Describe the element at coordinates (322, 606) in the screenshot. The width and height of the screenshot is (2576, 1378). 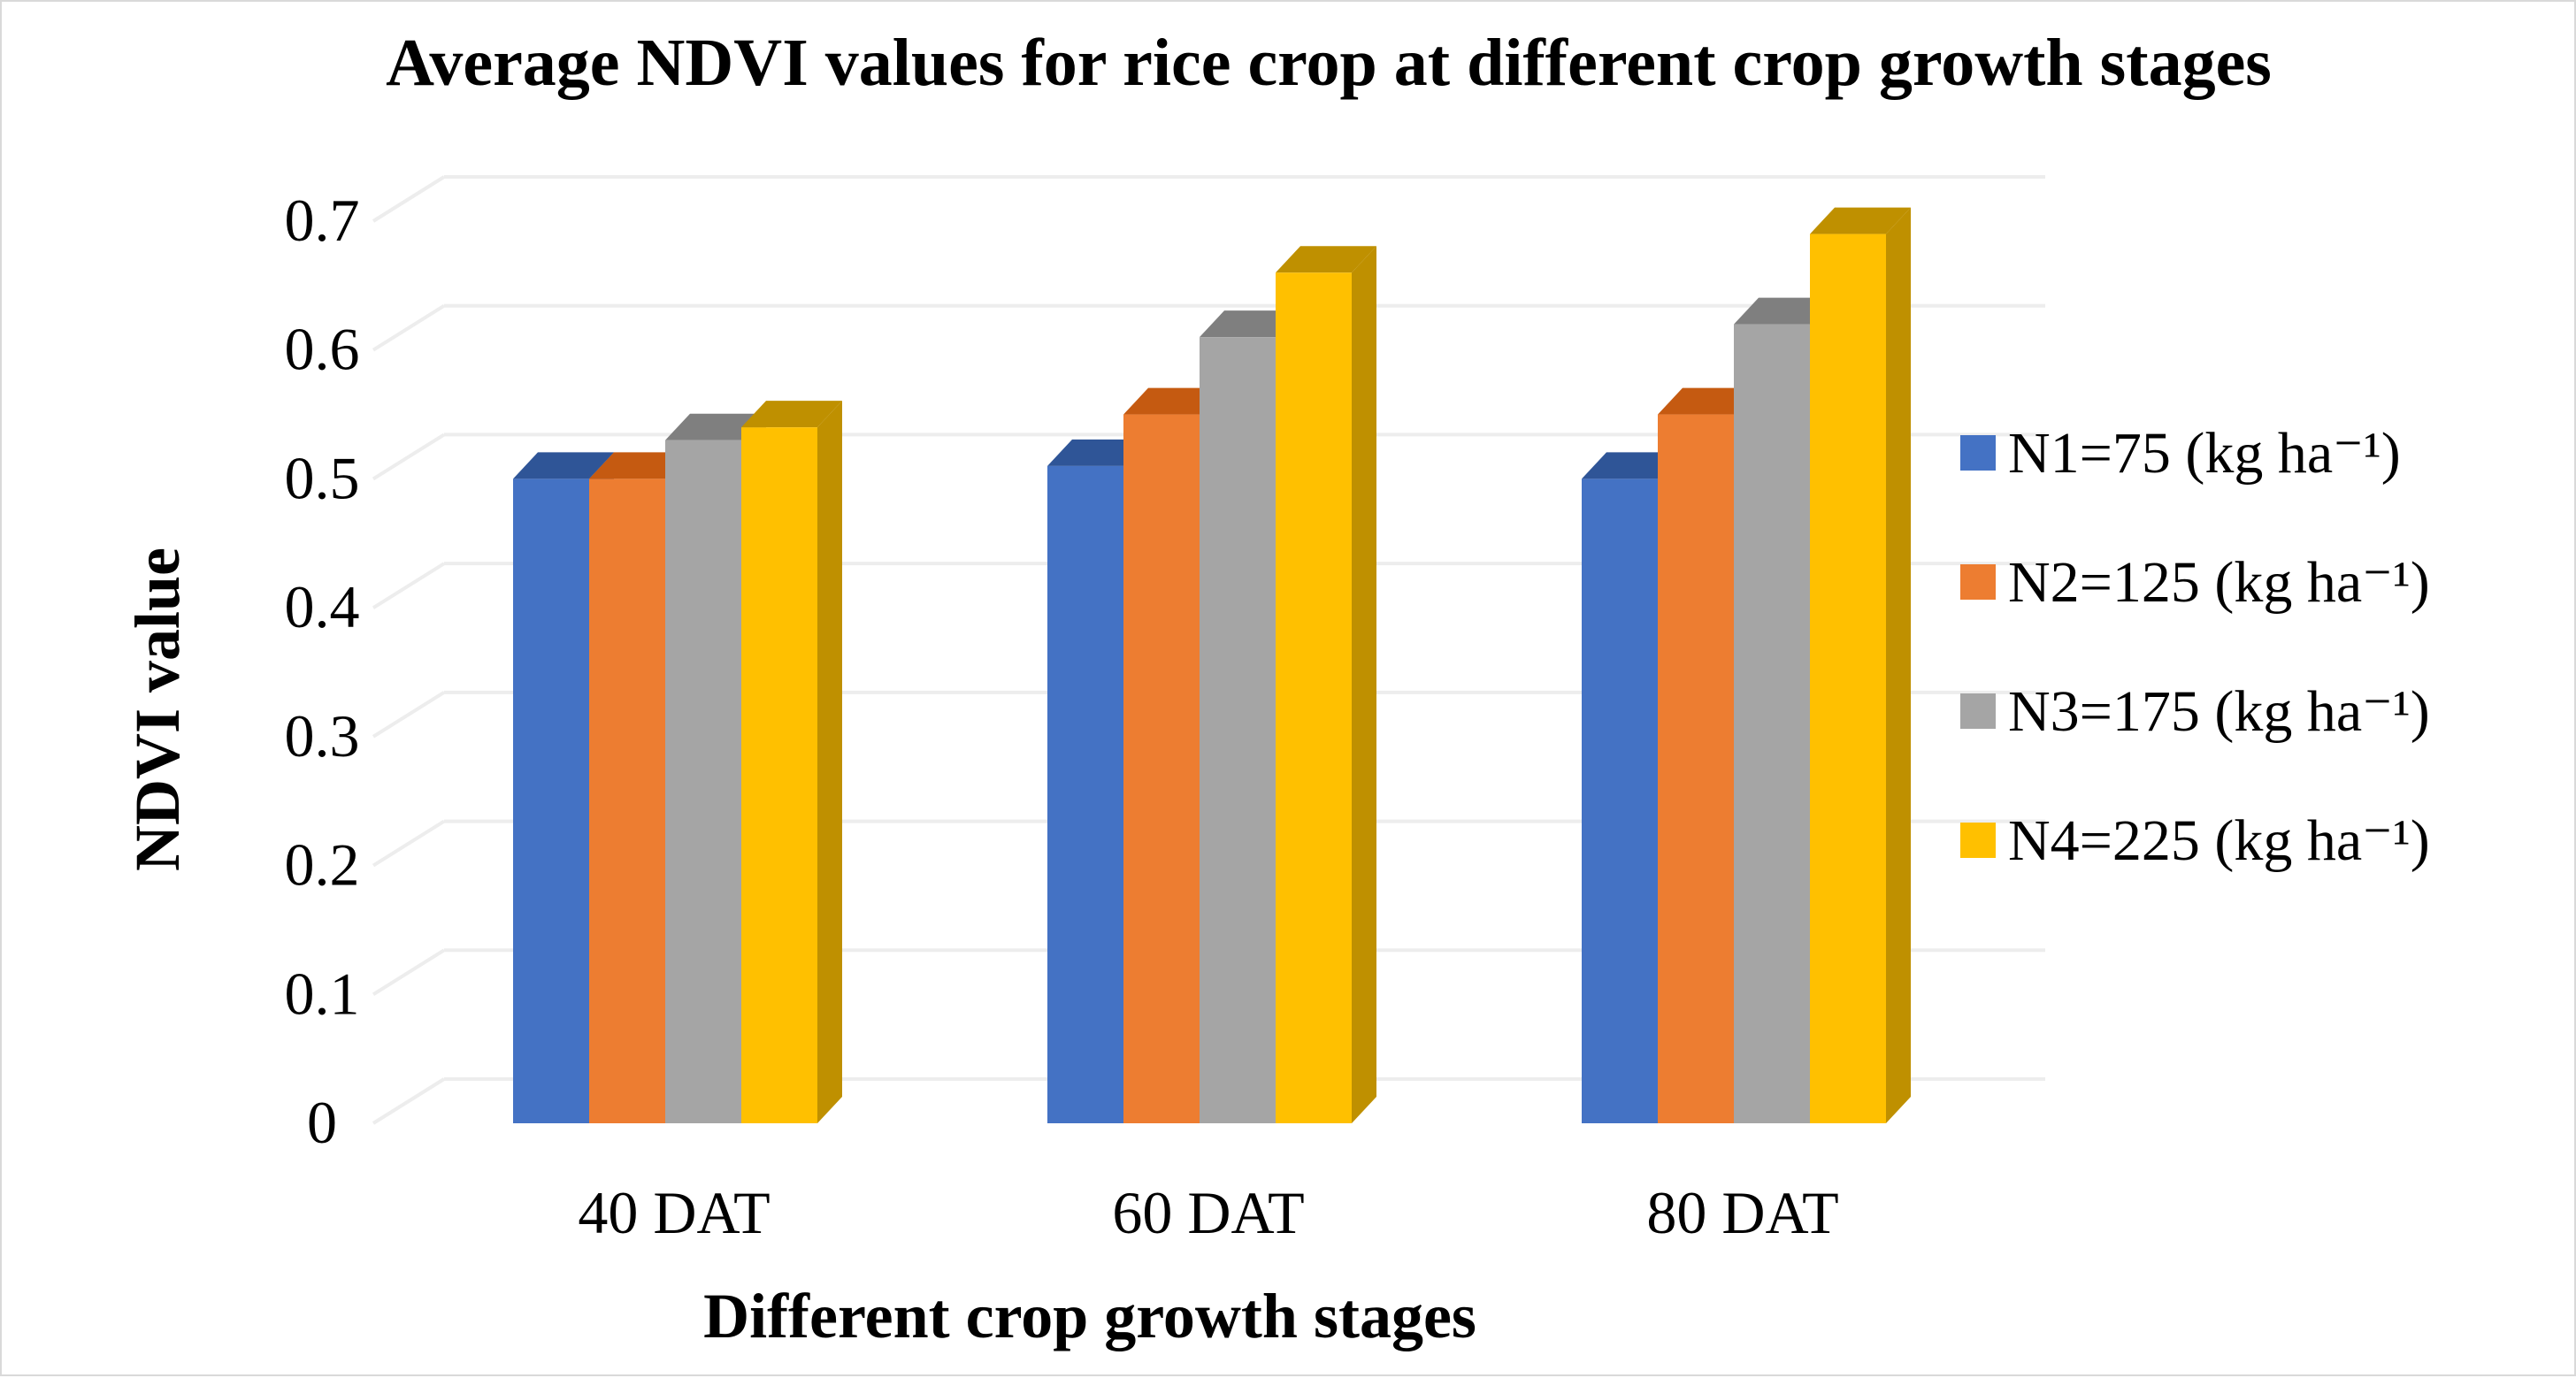
I see `y-tick-label: 0.4` at that location.